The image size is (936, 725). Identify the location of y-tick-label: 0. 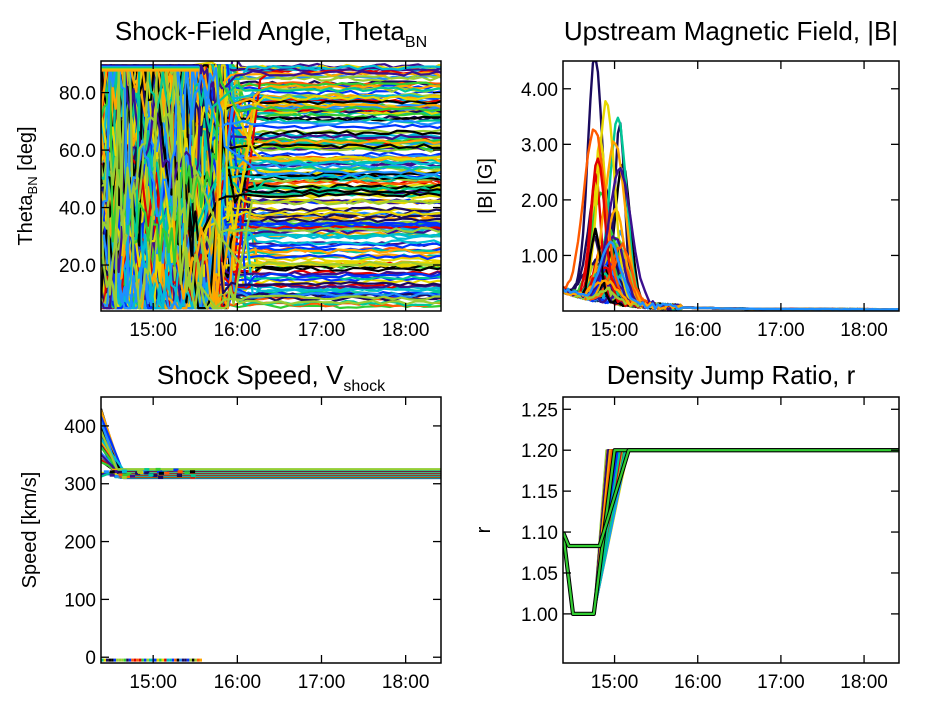
(90, 658).